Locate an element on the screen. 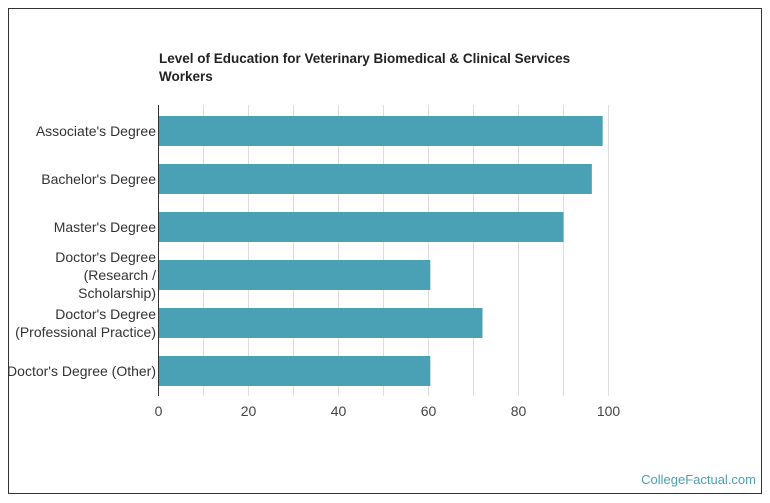  x-tick-label: 60 is located at coordinates (429, 411).